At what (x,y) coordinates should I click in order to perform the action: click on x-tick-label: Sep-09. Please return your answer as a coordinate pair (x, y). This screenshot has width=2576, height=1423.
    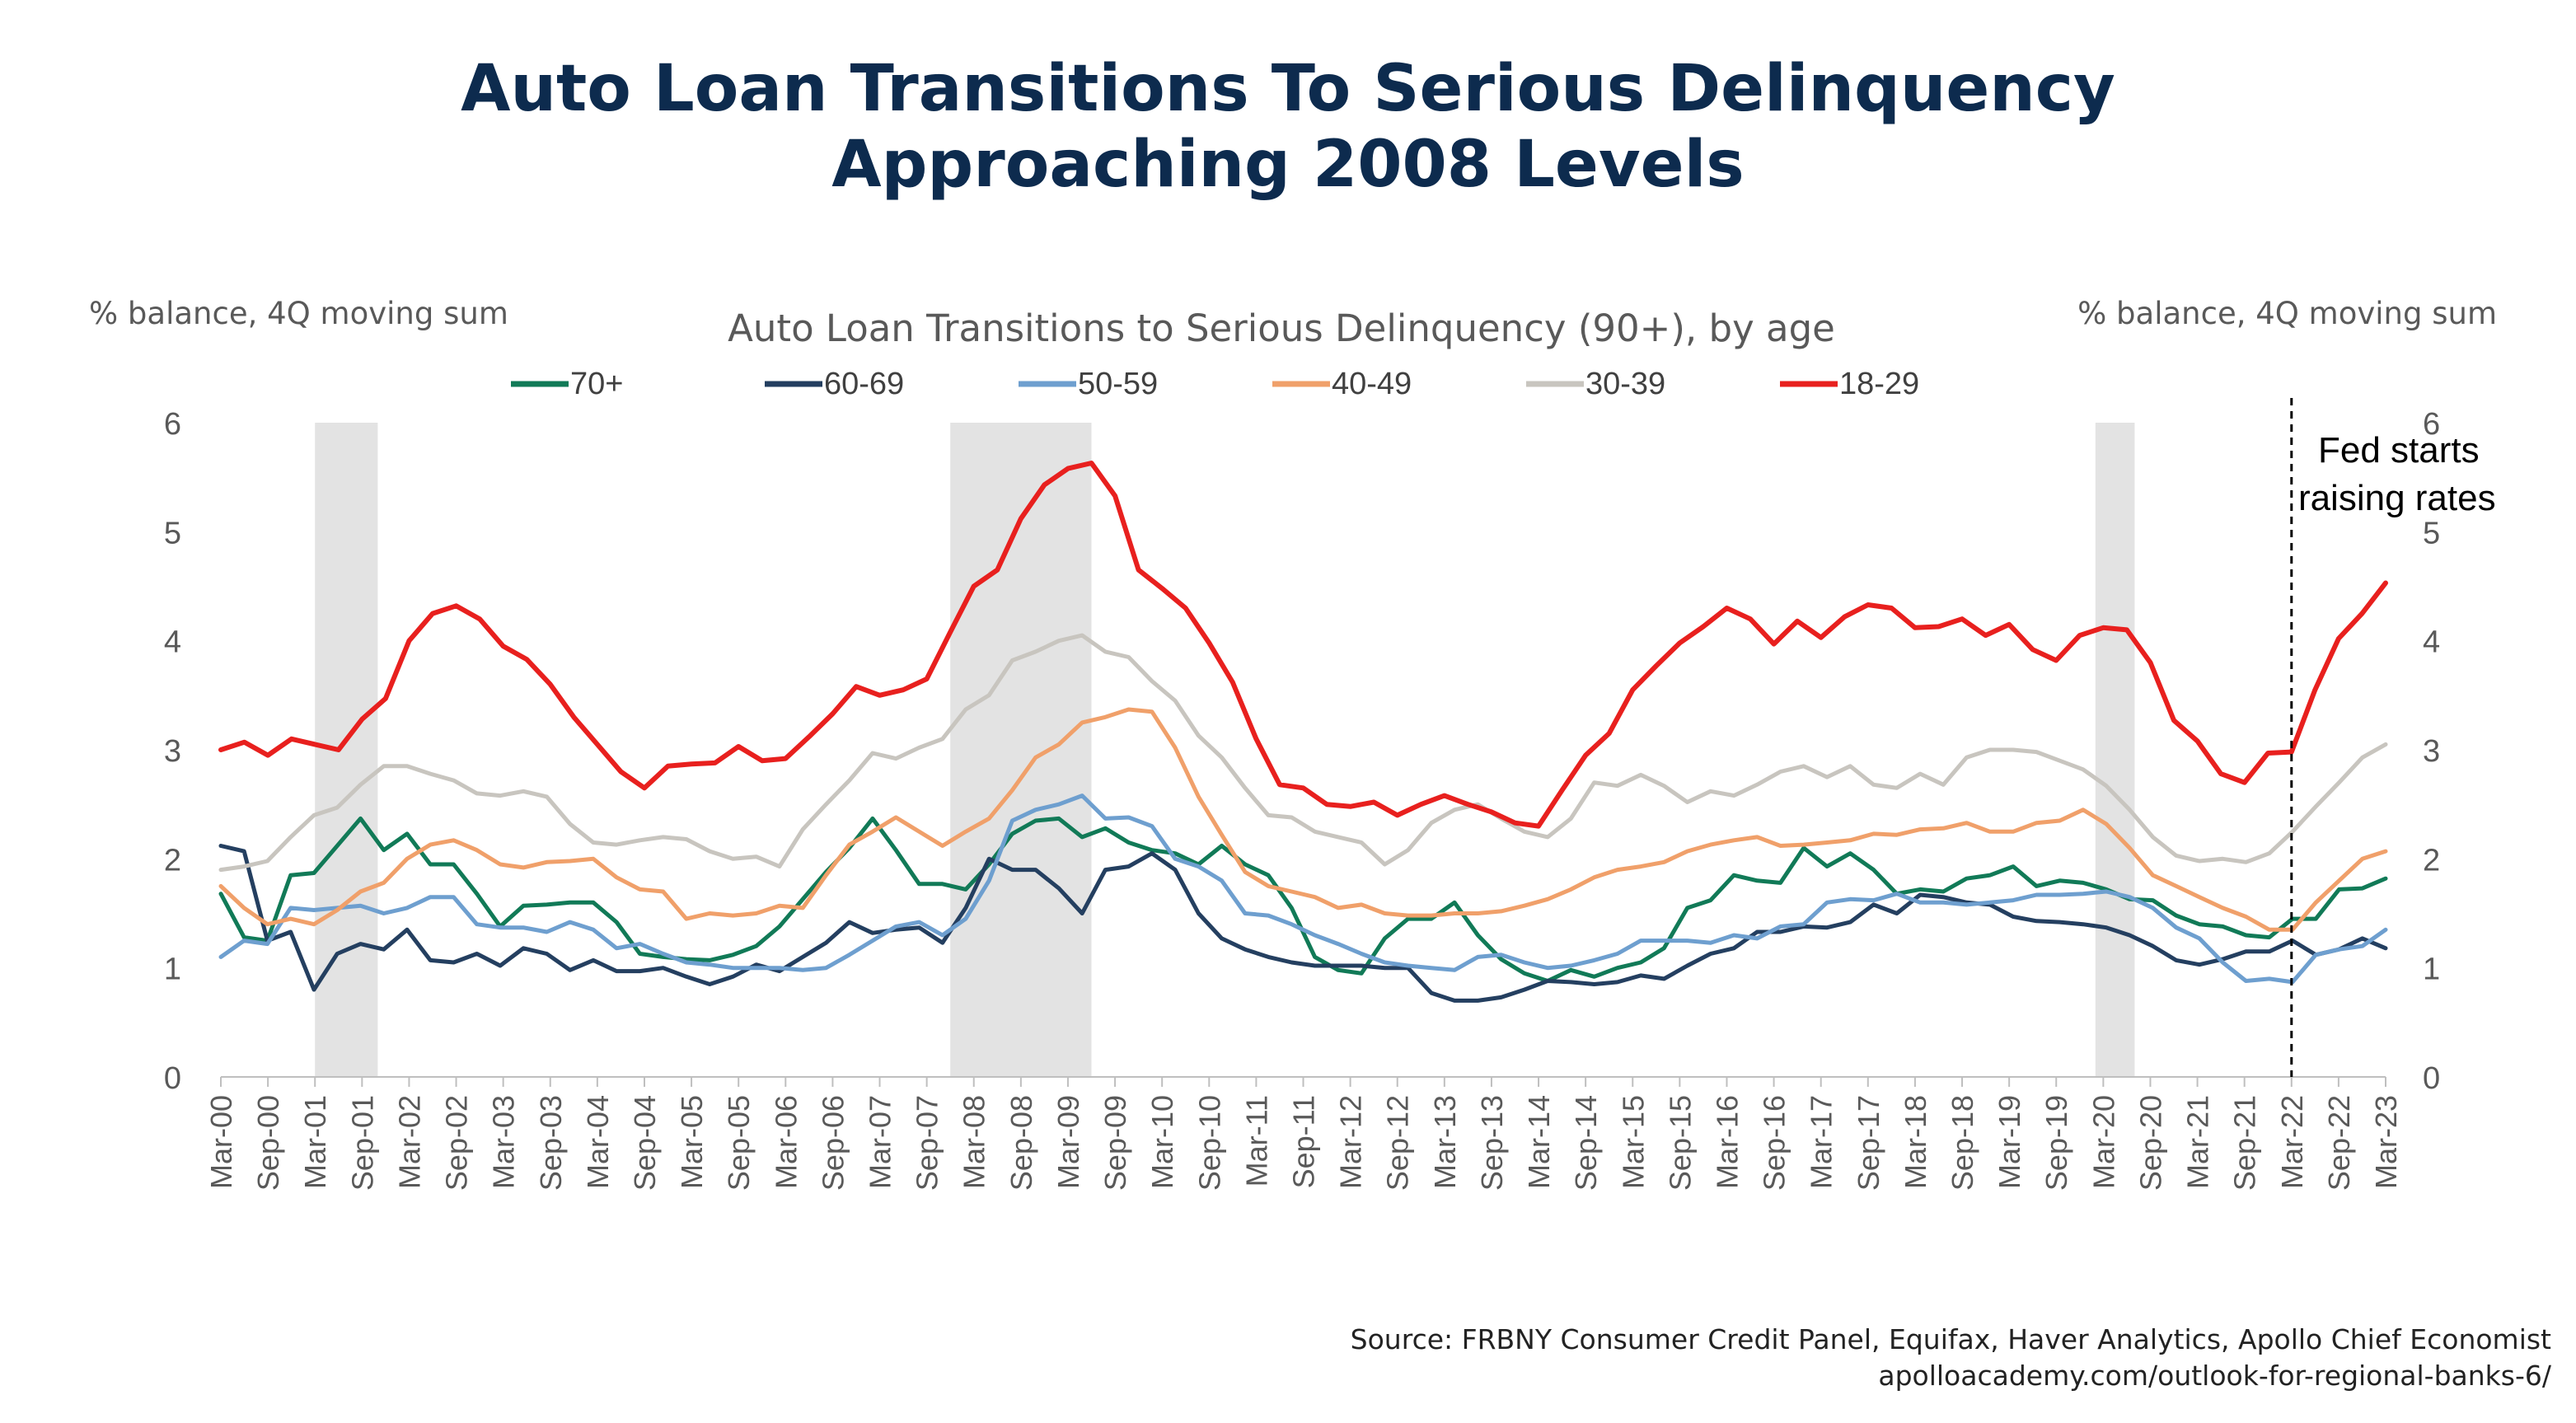
    Looking at the image, I should click on (1115, 1143).